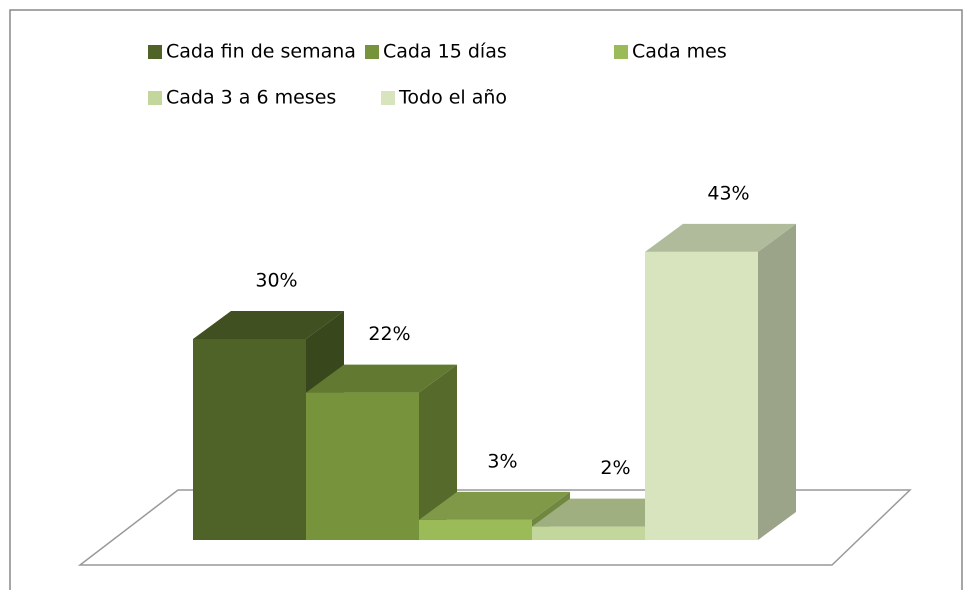 The width and height of the screenshot is (972, 594). I want to click on legend-label: Cada 3 a 6 meses, so click(251, 98).